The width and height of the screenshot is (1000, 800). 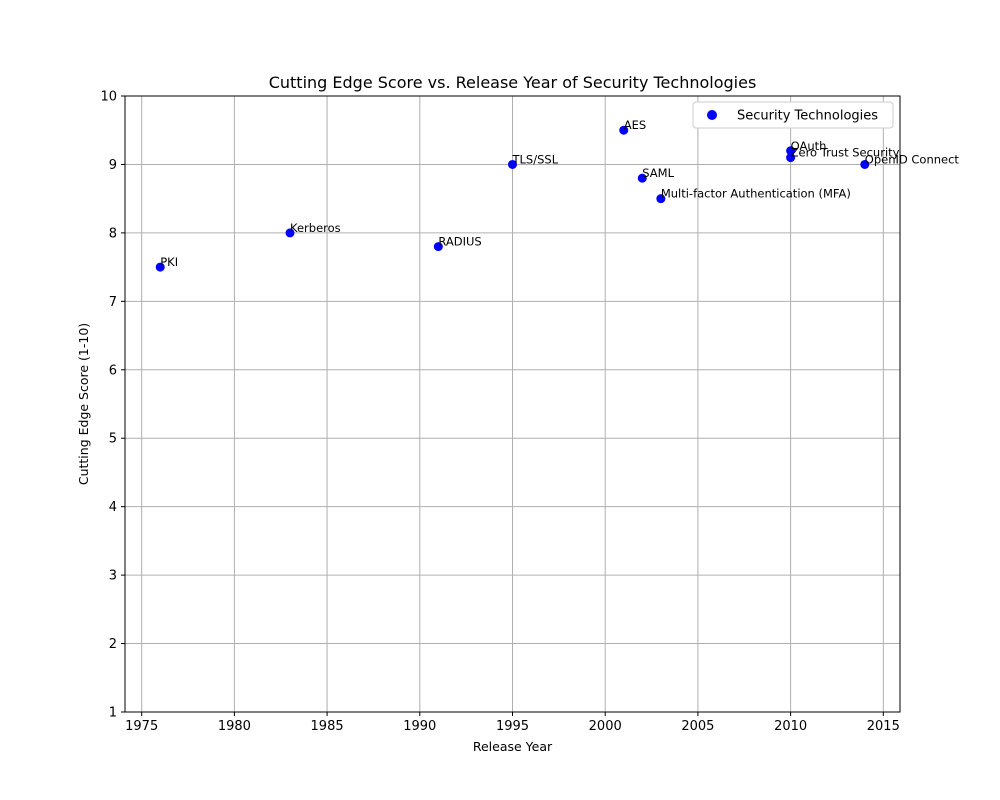 What do you see at coordinates (712, 115) in the screenshot?
I see `legend-marker` at bounding box center [712, 115].